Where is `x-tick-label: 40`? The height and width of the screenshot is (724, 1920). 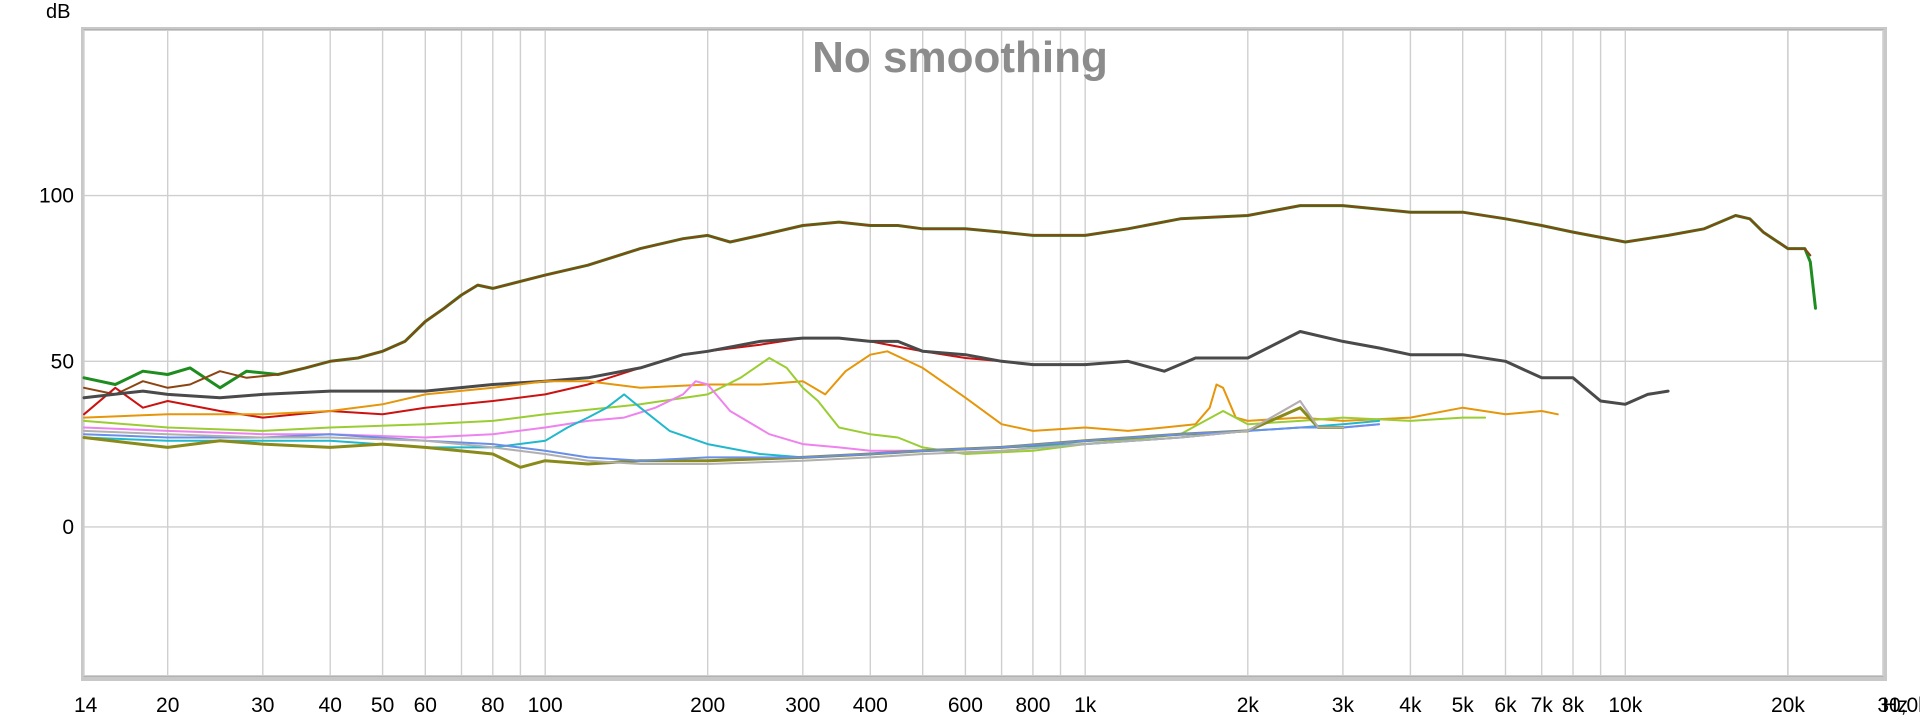 x-tick-label: 40 is located at coordinates (330, 705).